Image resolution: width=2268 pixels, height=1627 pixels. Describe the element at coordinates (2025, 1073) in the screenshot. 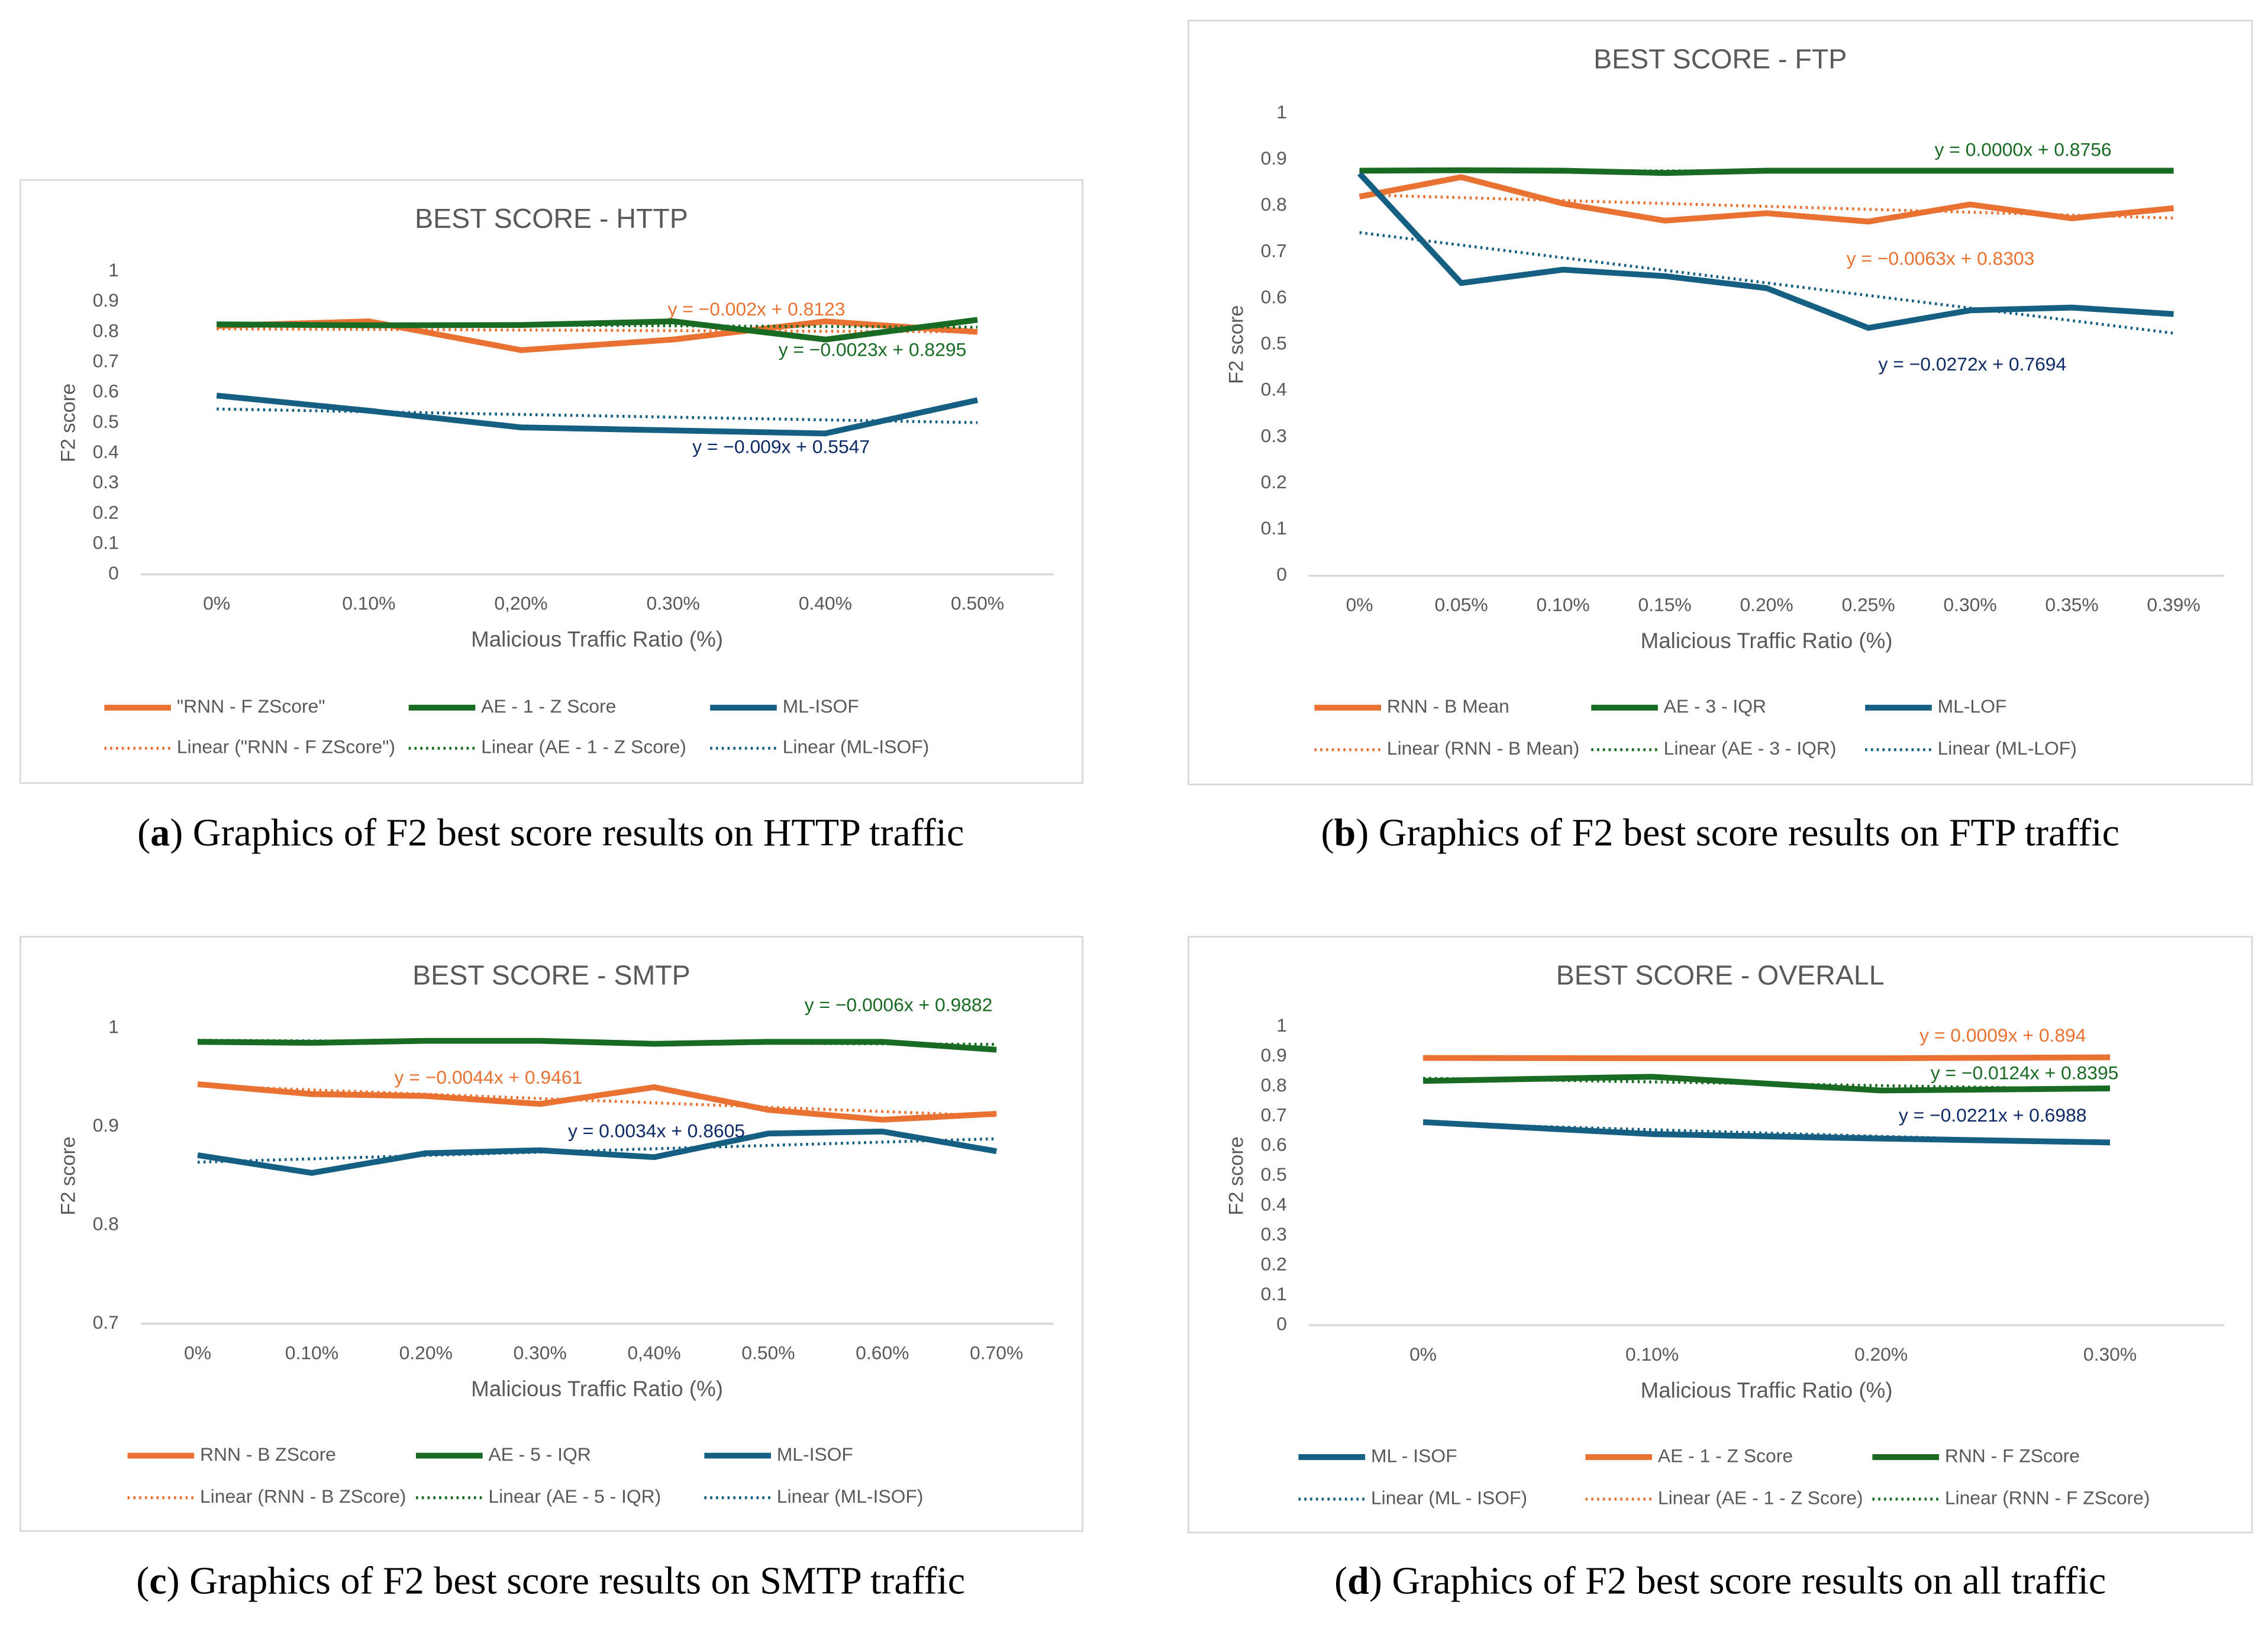

I see `trendline-equation: y = −0.0124x + 0.8395` at that location.